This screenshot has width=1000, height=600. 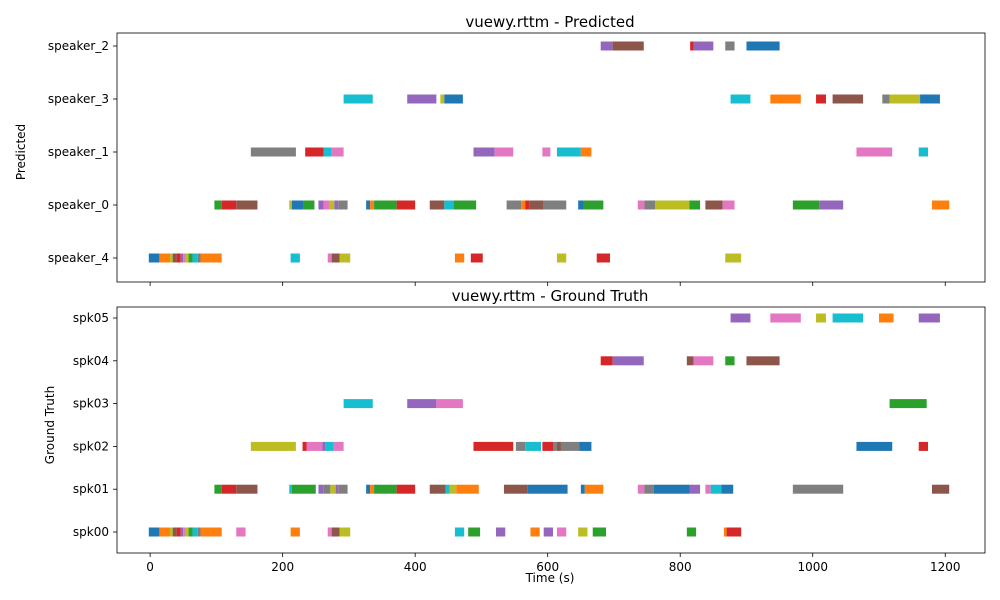 What do you see at coordinates (282, 567) in the screenshot?
I see `x-tick-label-200: 200` at bounding box center [282, 567].